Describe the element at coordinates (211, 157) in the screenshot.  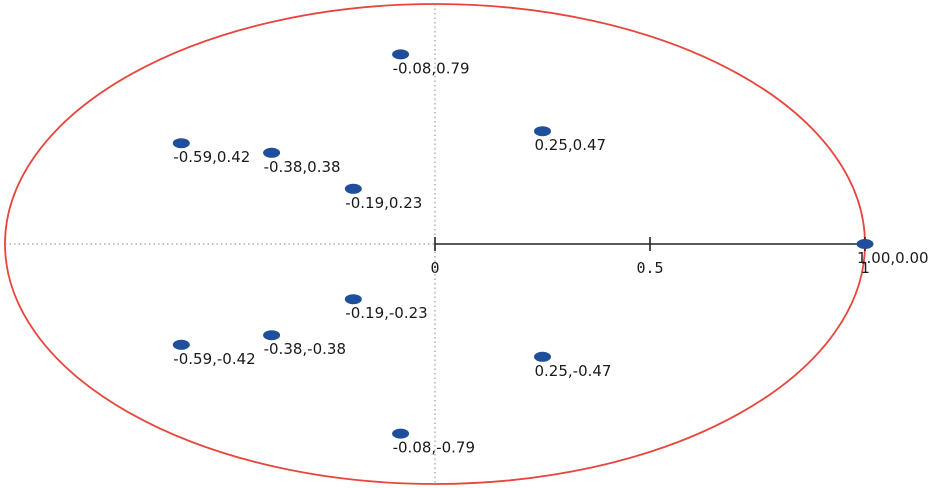
I see `data-point-label: -0.59,0.42` at that location.